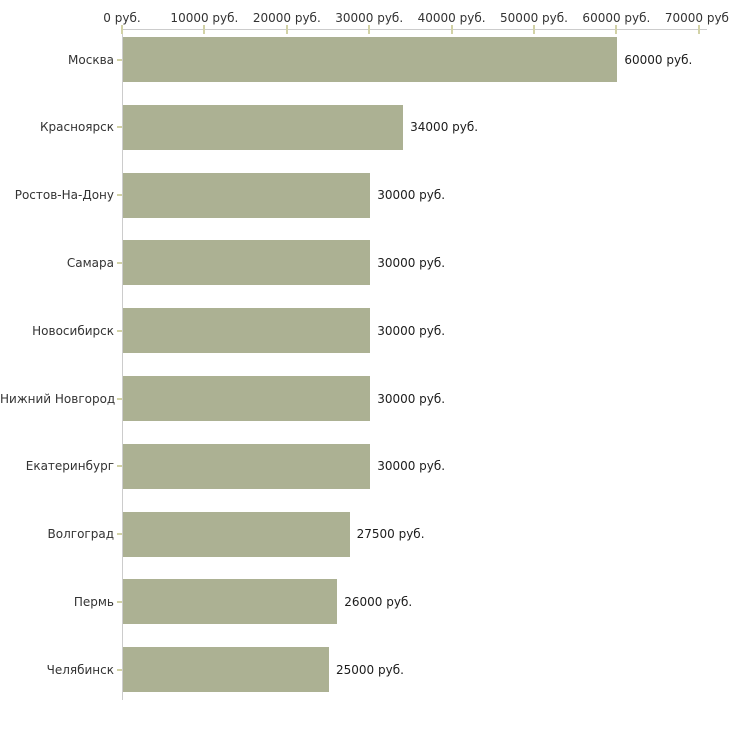 The width and height of the screenshot is (730, 730). What do you see at coordinates (378, 601) in the screenshot?
I see `value-label: 26000 руб.` at bounding box center [378, 601].